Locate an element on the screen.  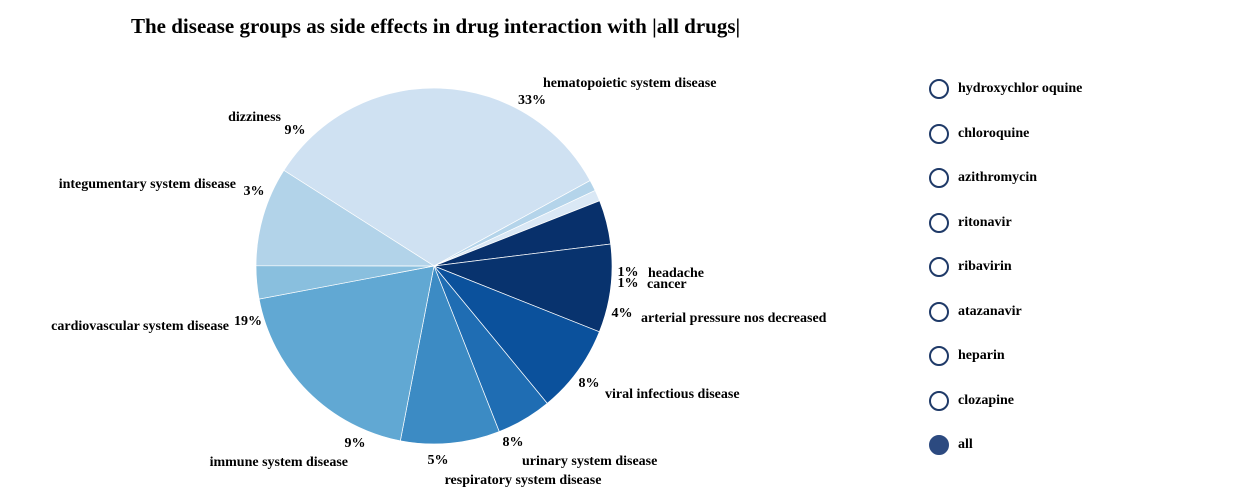
drug-option-label: chloroquine is located at coordinates (994, 133).